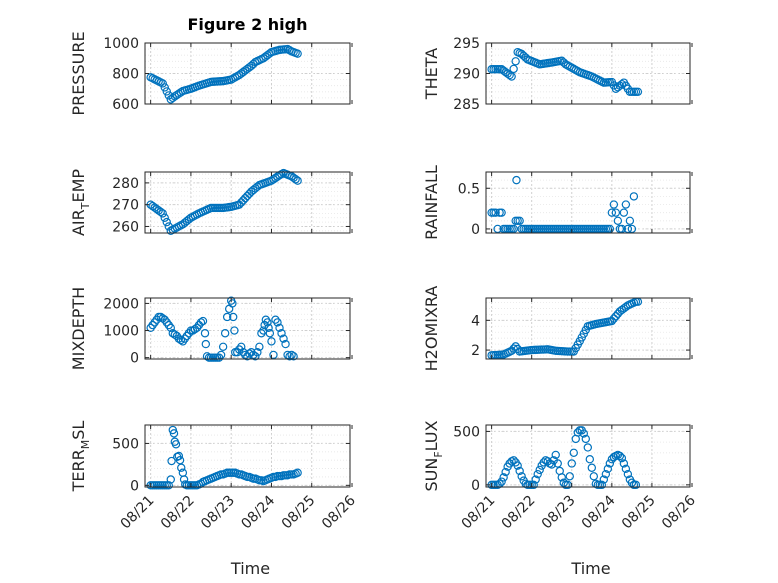 The height and width of the screenshot is (583, 778). I want to click on y-tick-label: 270, so click(125, 206).